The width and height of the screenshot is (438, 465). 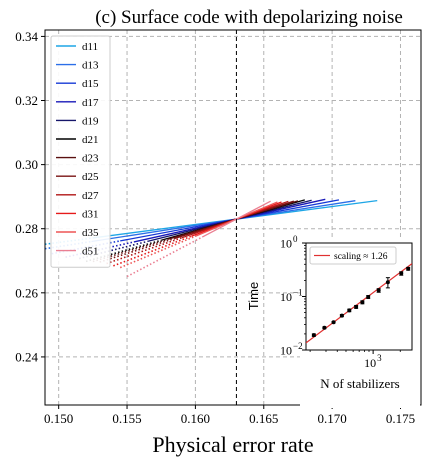 I want to click on legend-label-d31: d31, so click(x=90, y=214).